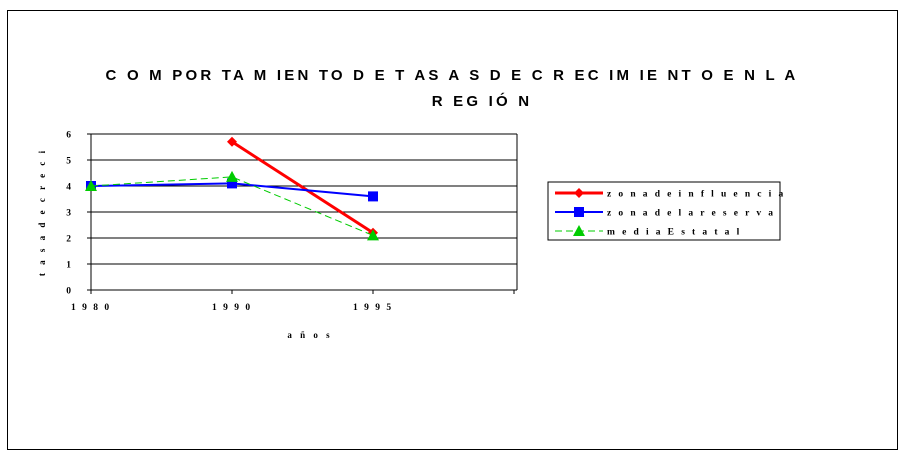 The height and width of the screenshot is (450, 904). I want to click on series-diamond, so click(302, 187).